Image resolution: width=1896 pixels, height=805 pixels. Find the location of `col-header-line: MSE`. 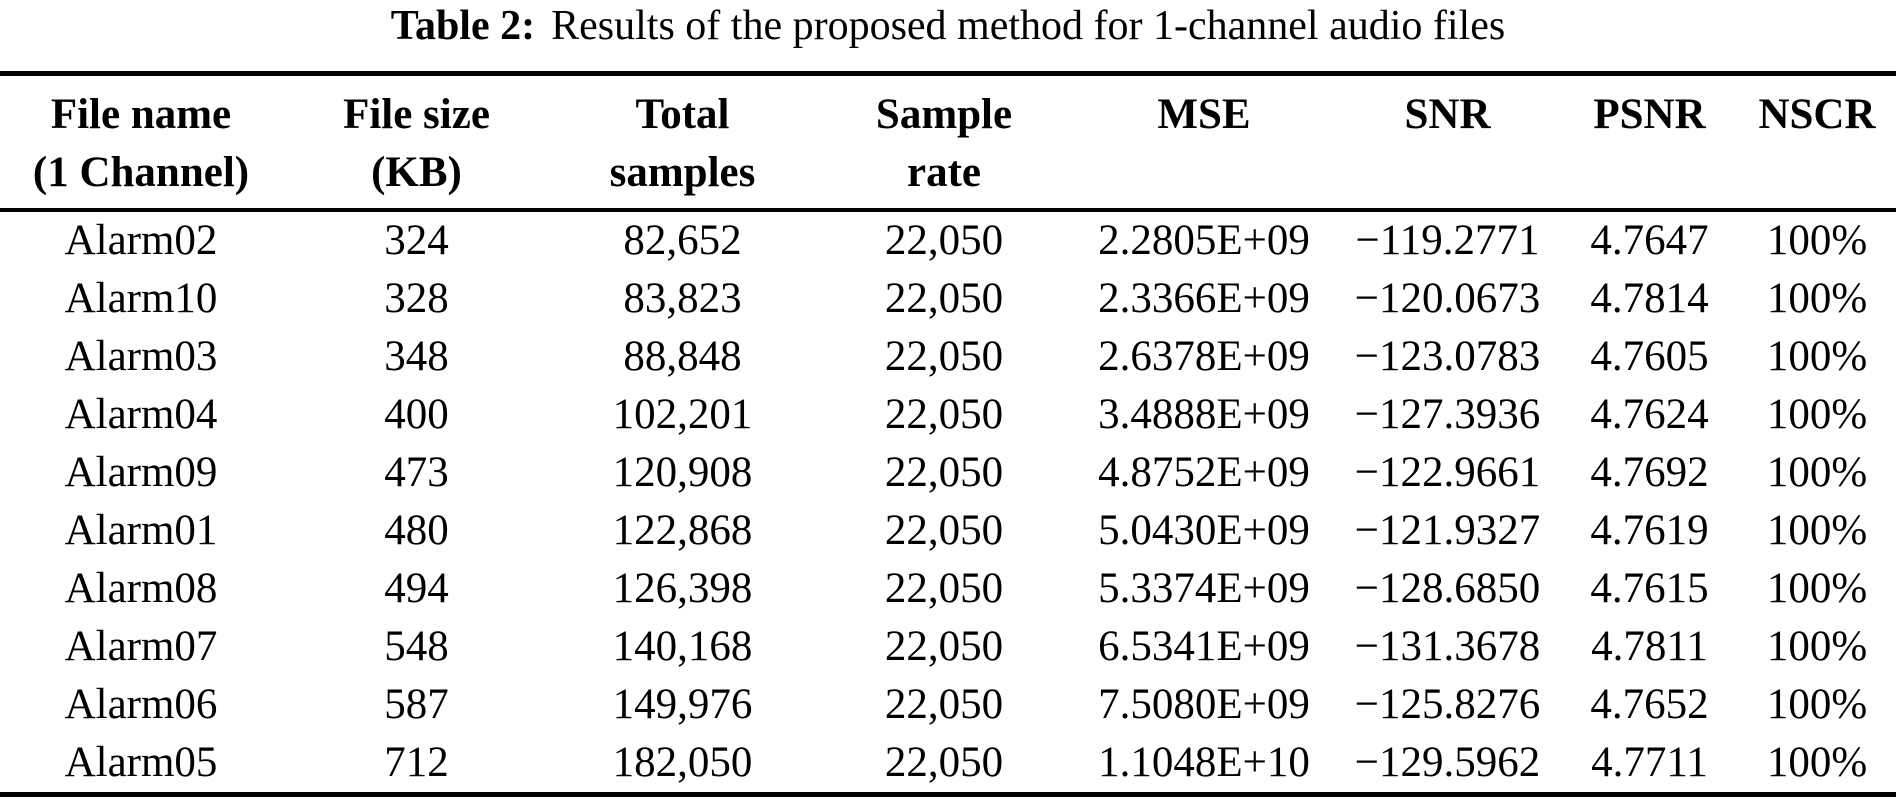

col-header-line: MSE is located at coordinates (1204, 114).